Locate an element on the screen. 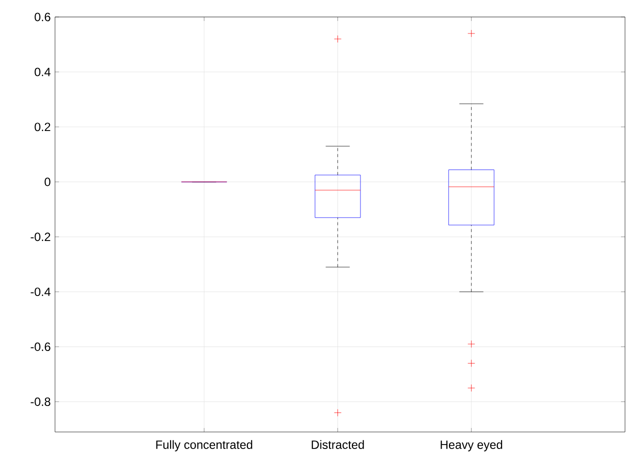  x-tick-label: Heavy eyed is located at coordinates (471, 446).